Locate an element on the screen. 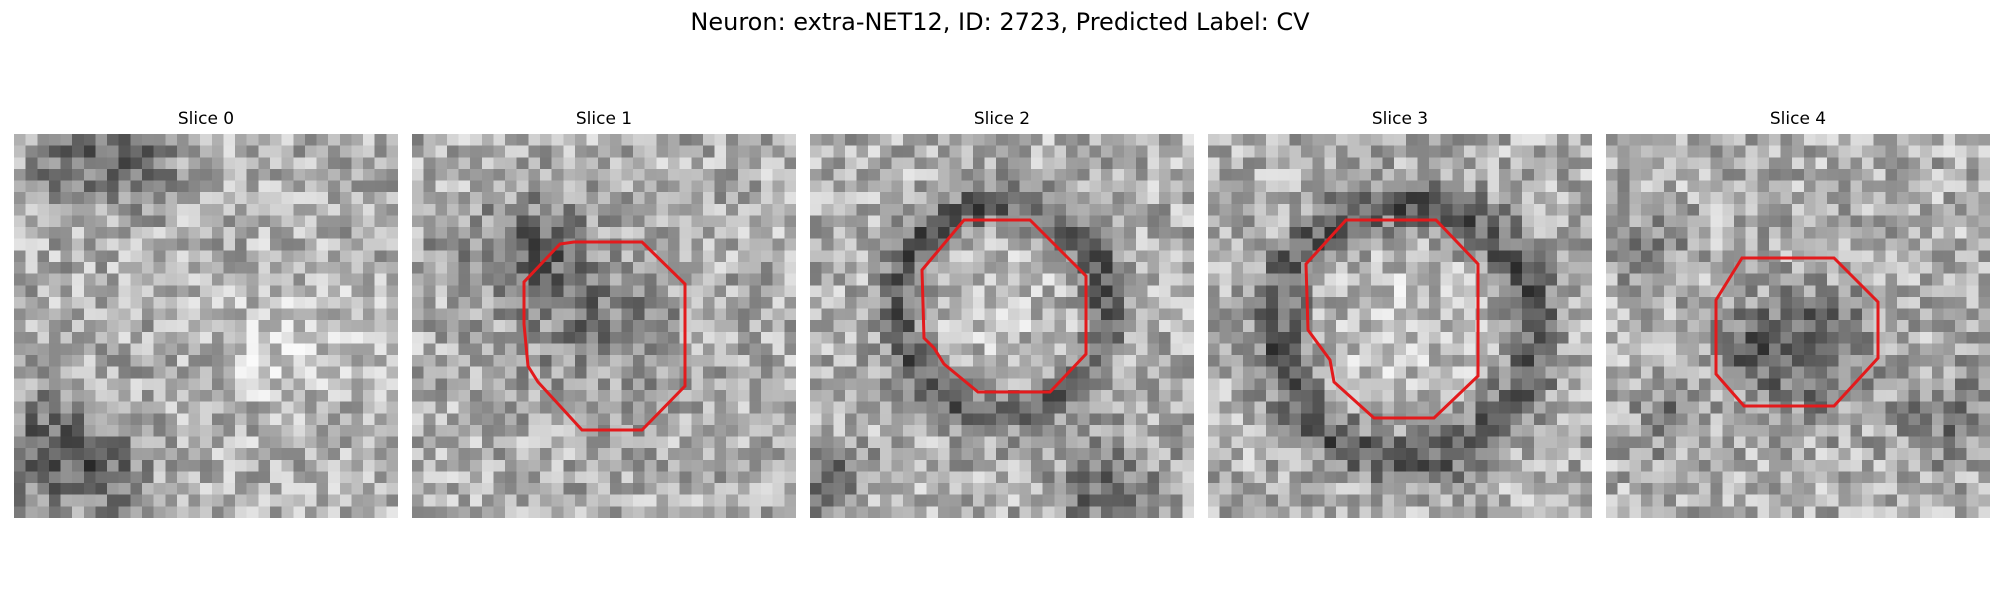 The width and height of the screenshot is (2000, 600). slice-2-overlay is located at coordinates (1004, 306).